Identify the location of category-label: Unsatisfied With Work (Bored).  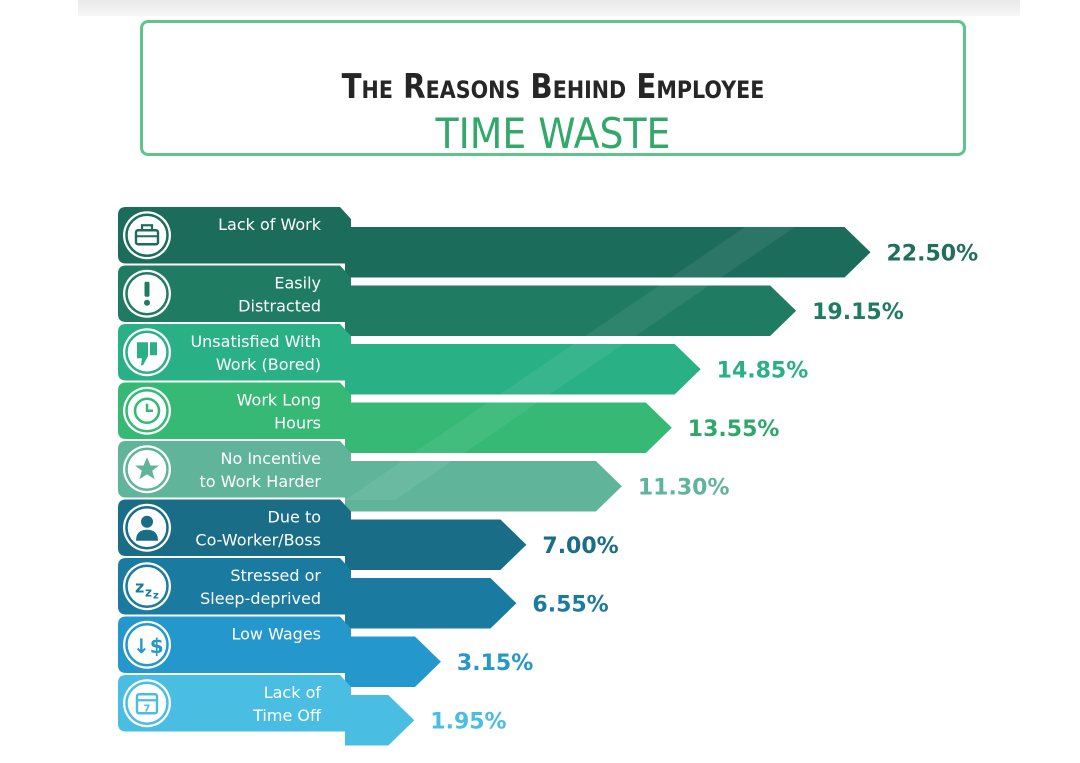
(255, 353).